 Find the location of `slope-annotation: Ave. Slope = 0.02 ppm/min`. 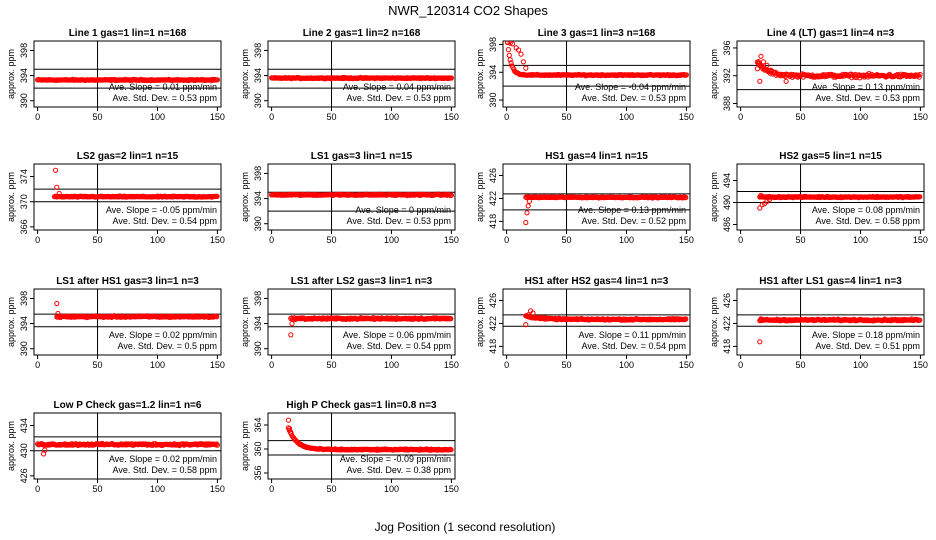

slope-annotation: Ave. Slope = 0.02 ppm/min is located at coordinates (163, 459).